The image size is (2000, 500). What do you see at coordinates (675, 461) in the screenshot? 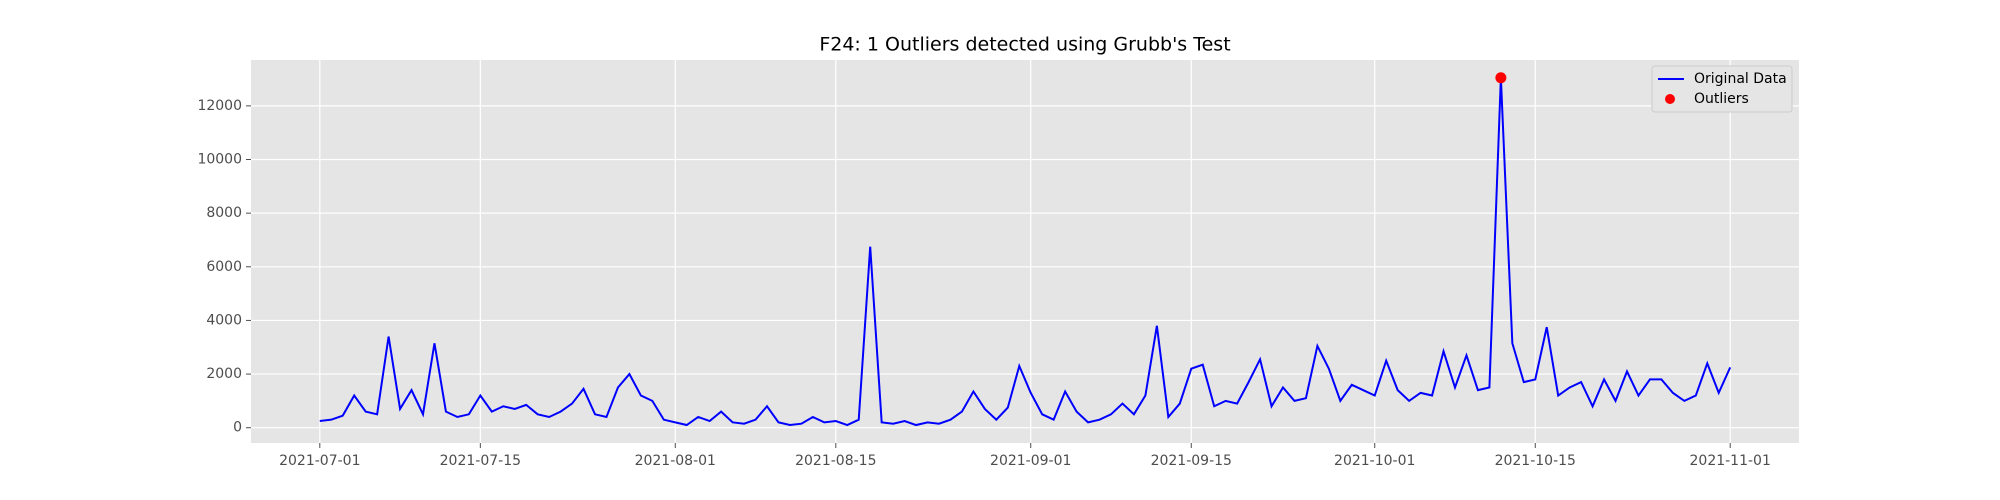
I see `x-tick-label: 2021-08-01` at bounding box center [675, 461].